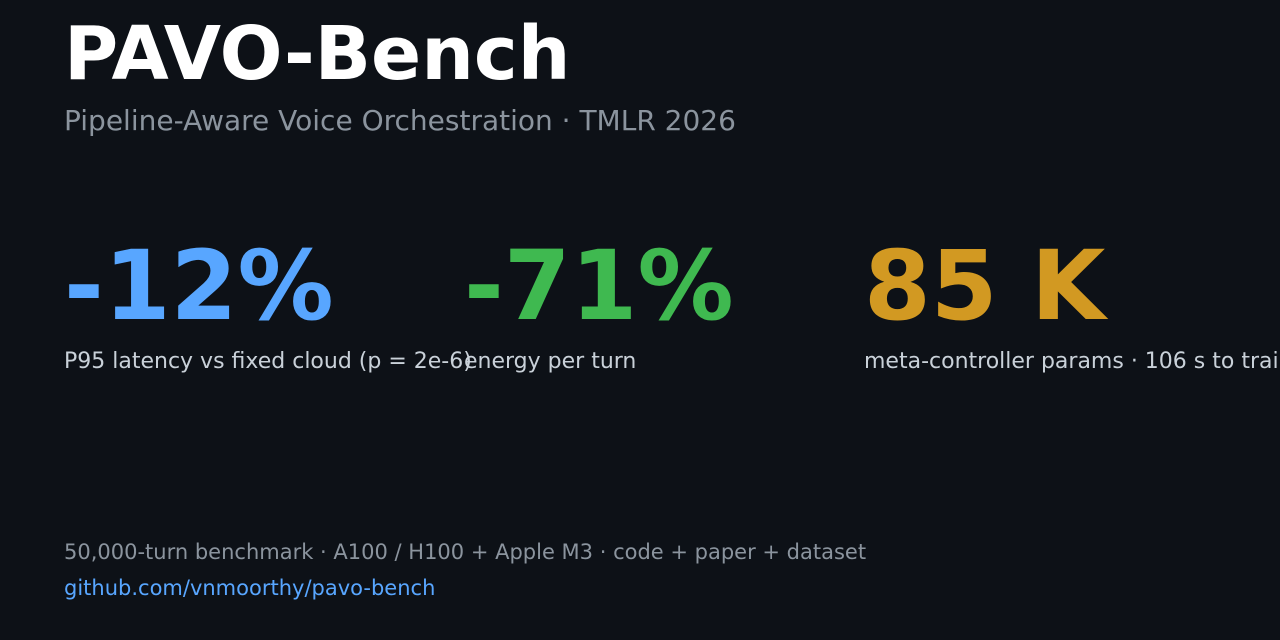 Image resolution: width=1280 pixels, height=640 pixels. What do you see at coordinates (268, 361) in the screenshot?
I see `stat-latency-label: P95 latency vs fixed cloud (p = 2e-6)` at bounding box center [268, 361].